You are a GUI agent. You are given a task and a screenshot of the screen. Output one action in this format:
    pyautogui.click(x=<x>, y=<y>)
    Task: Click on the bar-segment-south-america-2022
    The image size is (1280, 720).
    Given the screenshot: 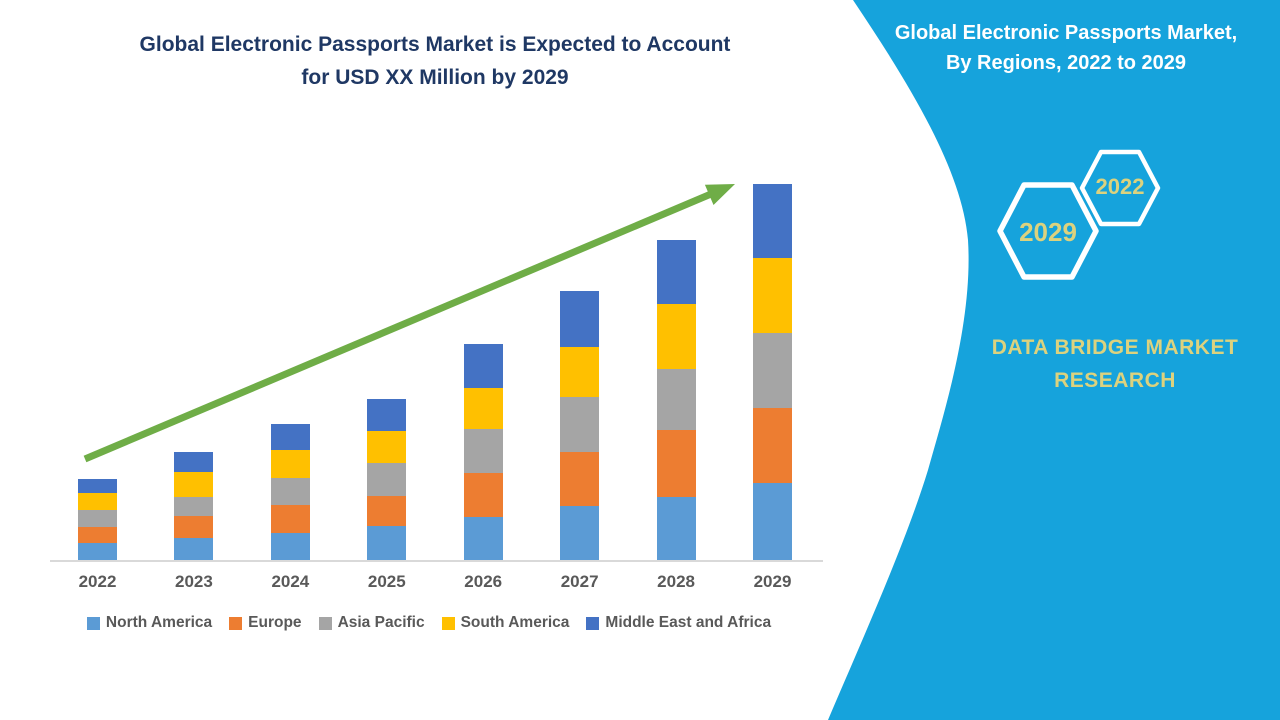 What is the action you would take?
    pyautogui.click(x=97, y=501)
    